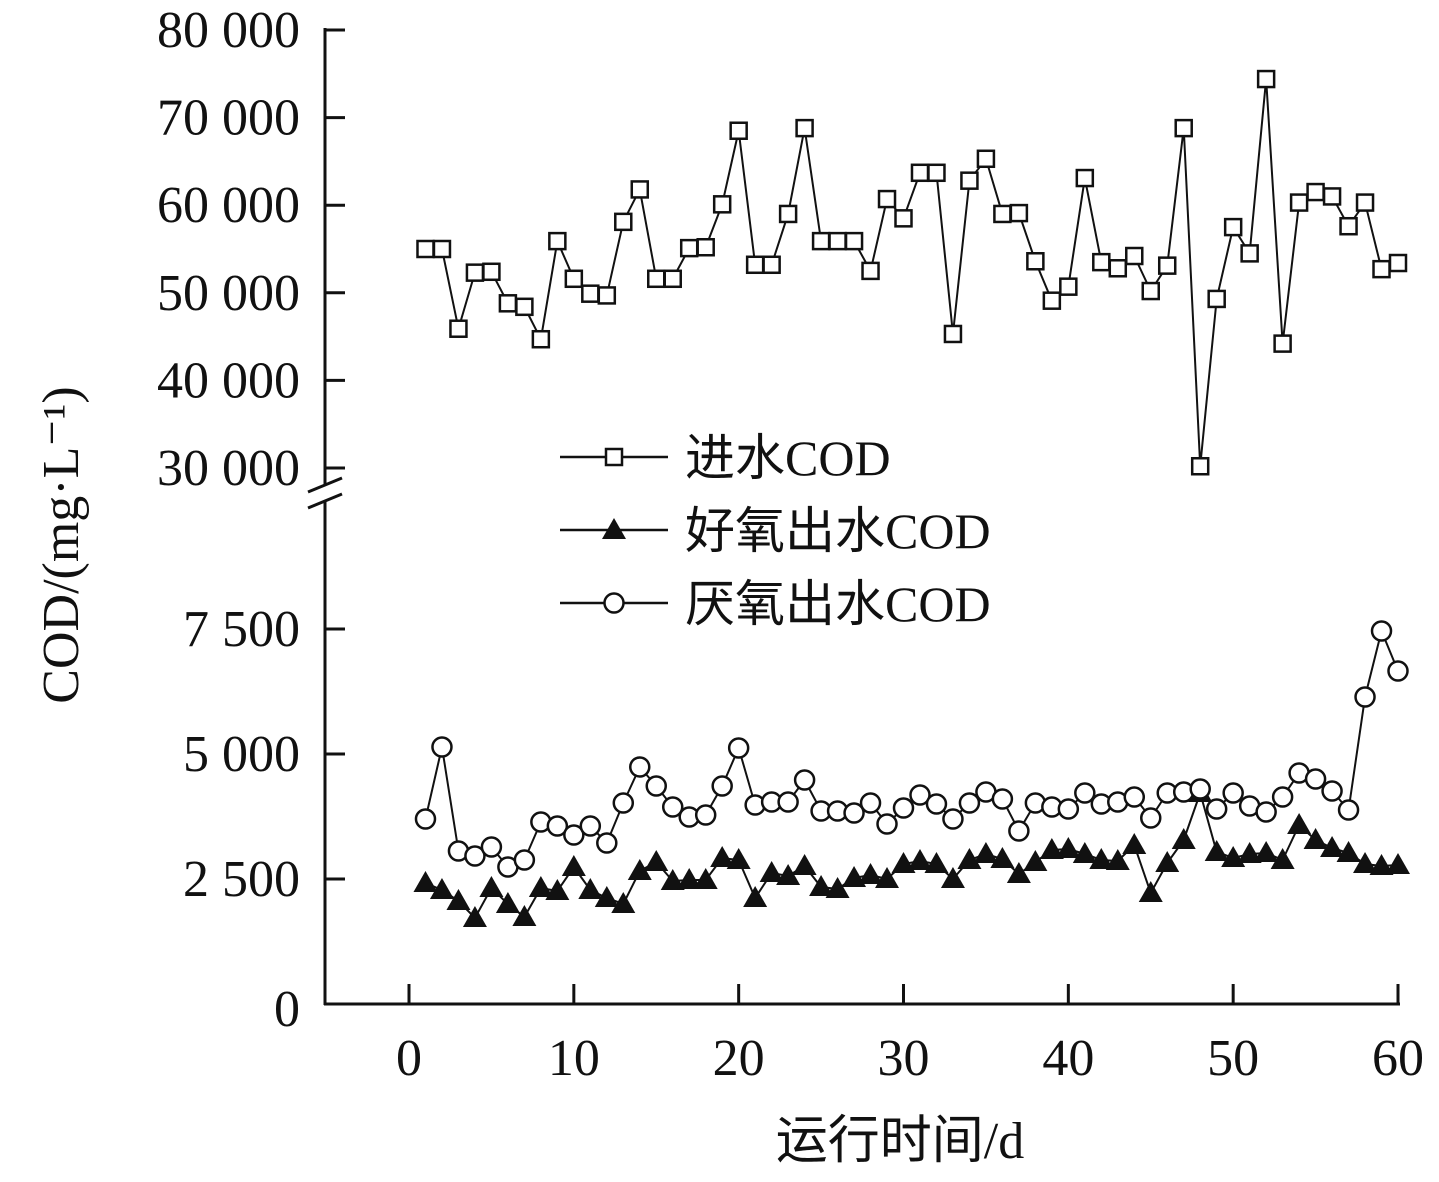 This screenshot has width=1439, height=1182. What do you see at coordinates (838, 531) in the screenshot?
I see `legend-label: 好氧出水COD` at bounding box center [838, 531].